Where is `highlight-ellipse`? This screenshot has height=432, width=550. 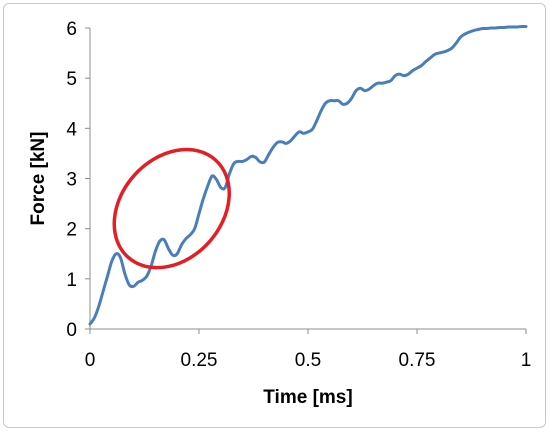
highlight-ellipse is located at coordinates (171, 208).